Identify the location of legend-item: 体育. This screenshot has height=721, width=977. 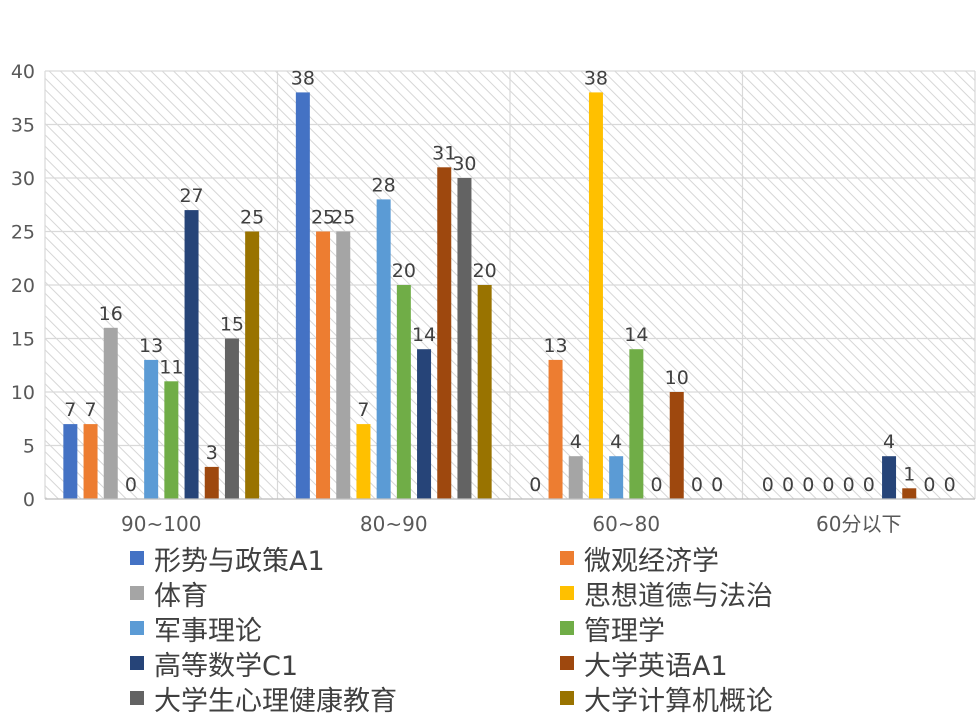
(169, 594).